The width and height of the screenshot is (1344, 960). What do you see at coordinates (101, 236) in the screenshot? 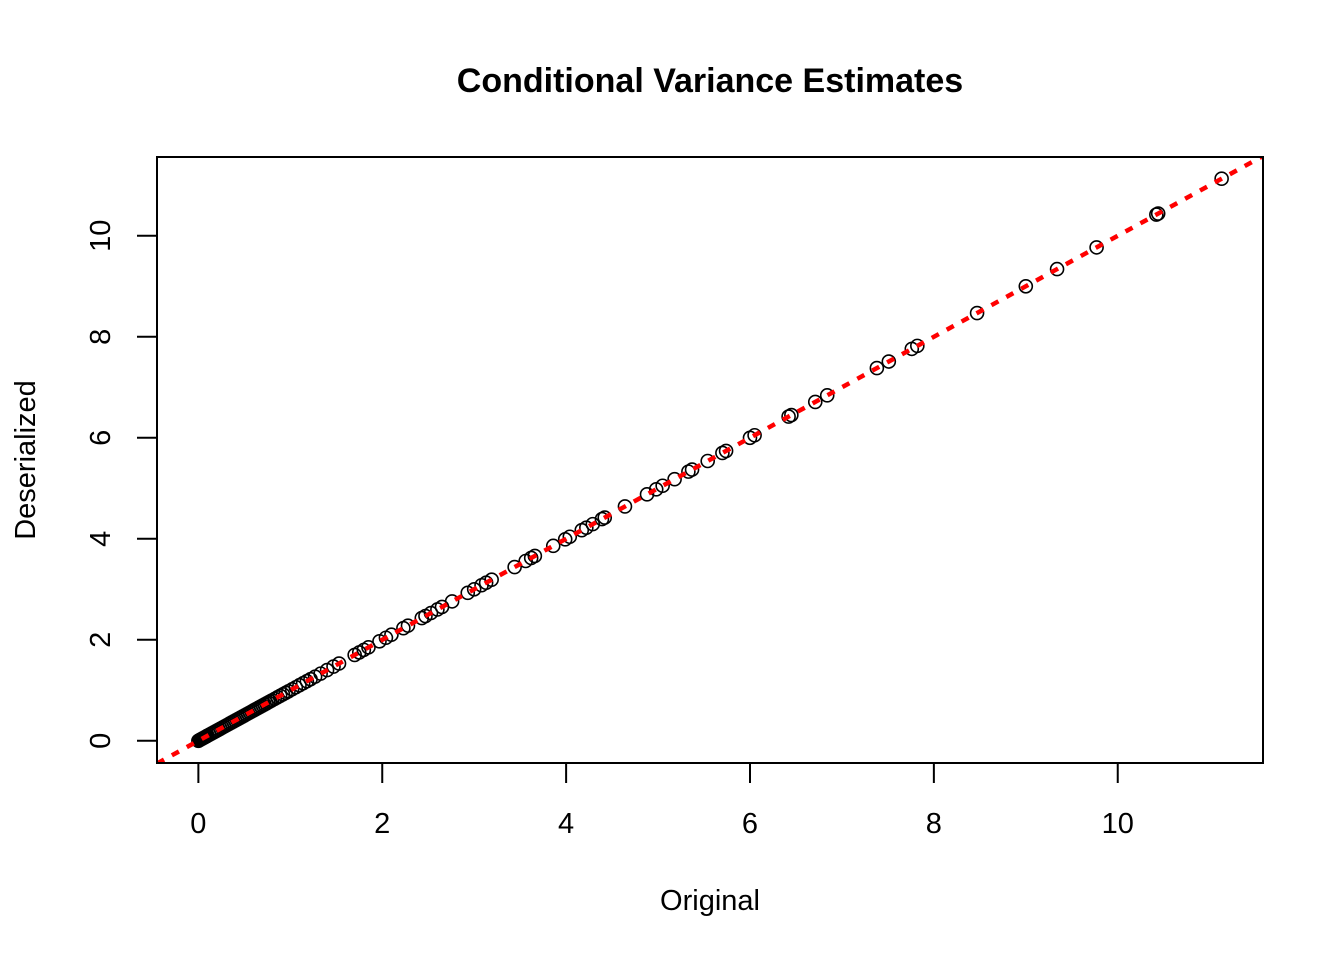
I see `y-tick-label: 10` at bounding box center [101, 236].